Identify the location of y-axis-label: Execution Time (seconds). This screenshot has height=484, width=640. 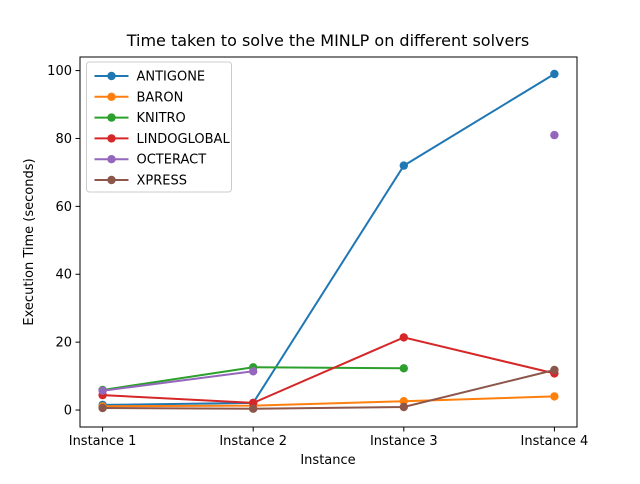
(29, 241).